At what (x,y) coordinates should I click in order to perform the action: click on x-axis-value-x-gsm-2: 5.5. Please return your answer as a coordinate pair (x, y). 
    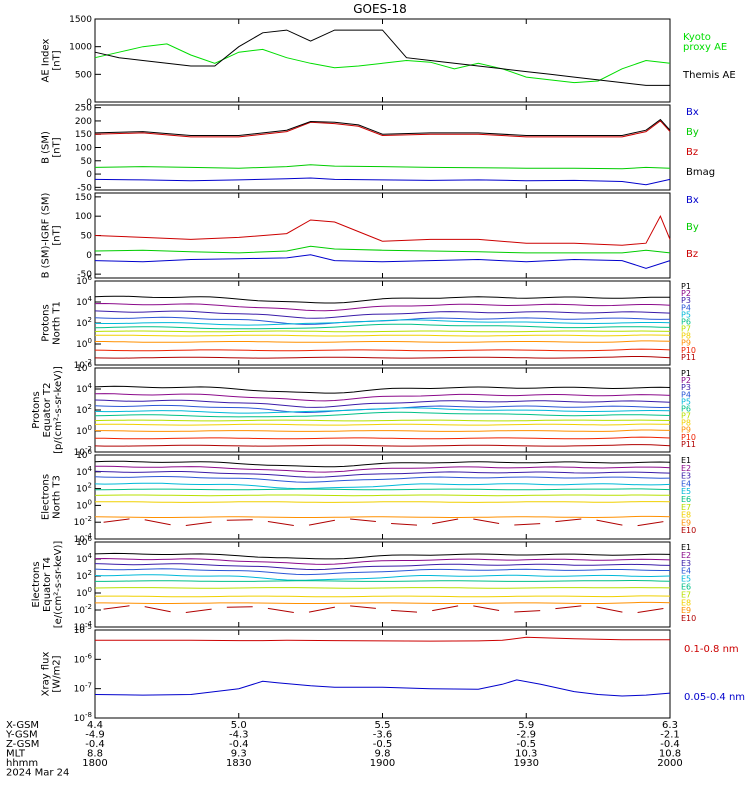
    Looking at the image, I should click on (383, 725).